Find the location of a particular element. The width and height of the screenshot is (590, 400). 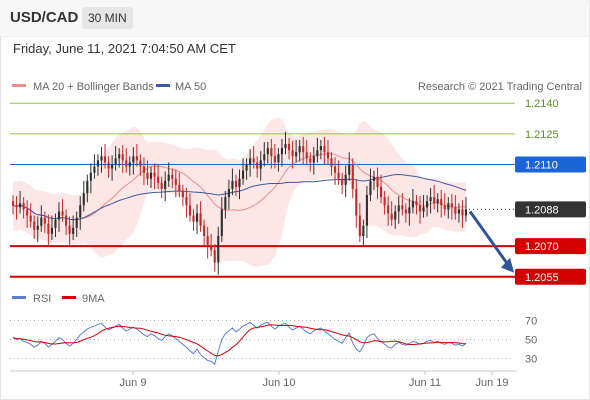

projection-arrow-head is located at coordinates (507, 265).